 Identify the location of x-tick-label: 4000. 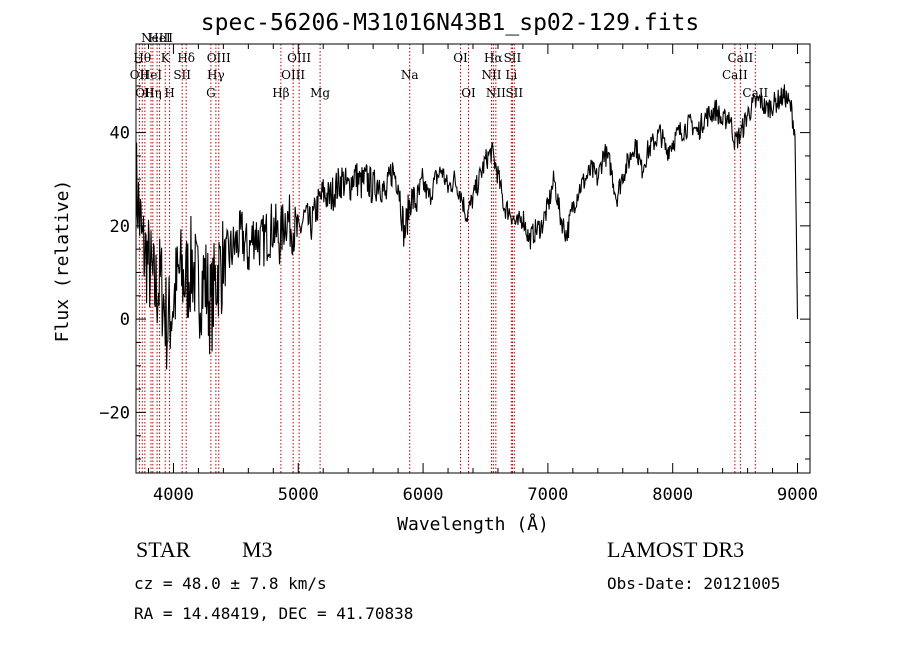
(173, 495).